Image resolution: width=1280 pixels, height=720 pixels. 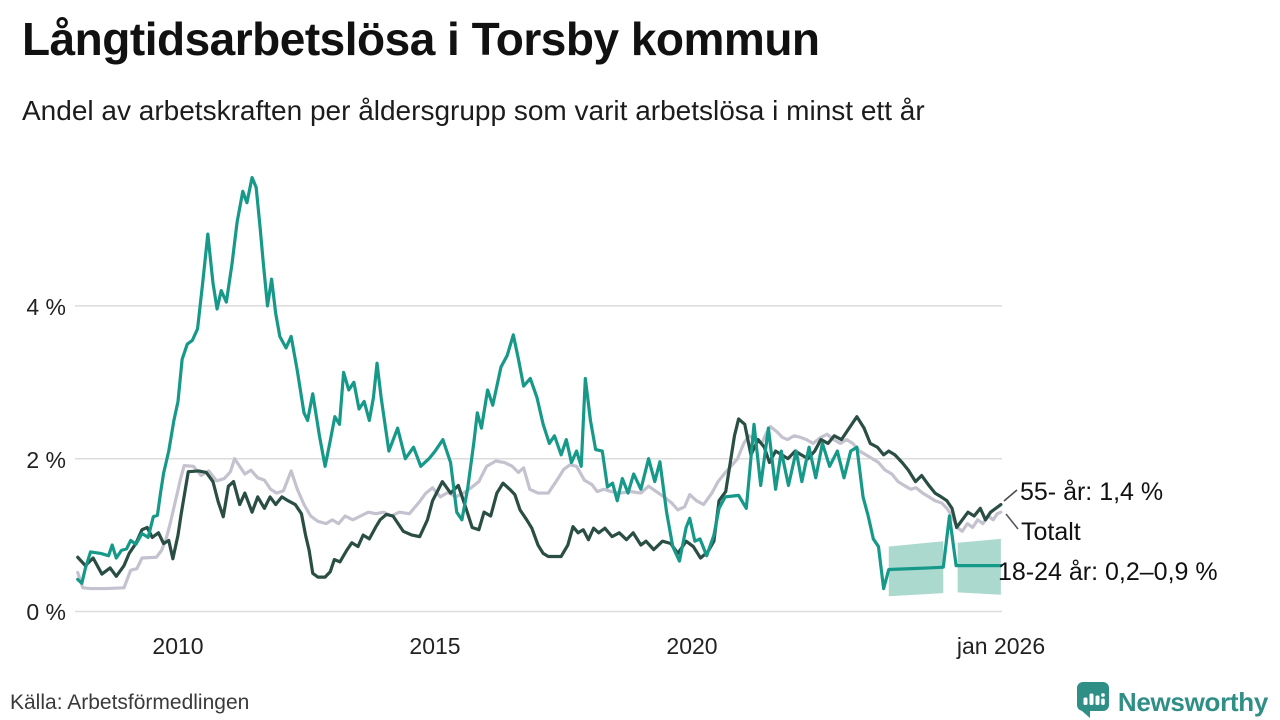 What do you see at coordinates (1051, 532) in the screenshot?
I see `series-label-total: Totalt` at bounding box center [1051, 532].